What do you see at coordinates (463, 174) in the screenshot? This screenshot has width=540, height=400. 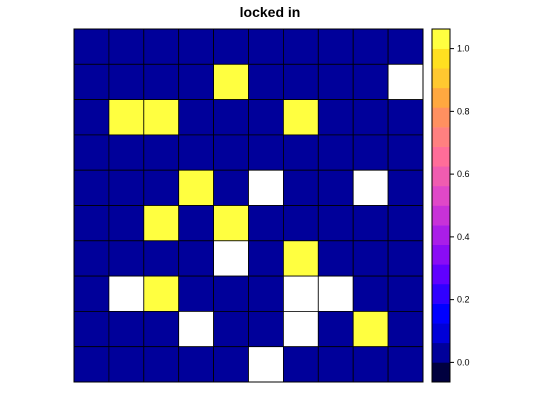 I see `colorbar-tick-label: 0.6` at bounding box center [463, 174].